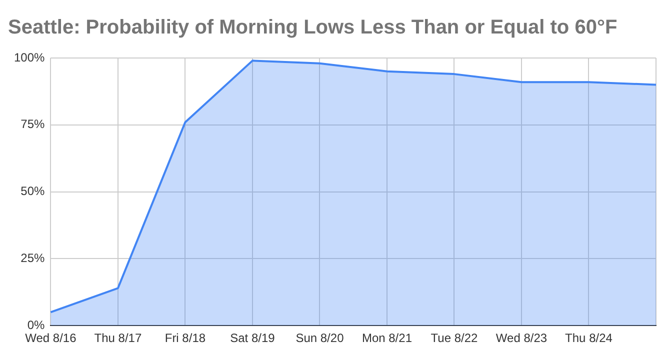 The height and width of the screenshot is (352, 672). I want to click on y-tick-label: 100%, so click(30, 57).